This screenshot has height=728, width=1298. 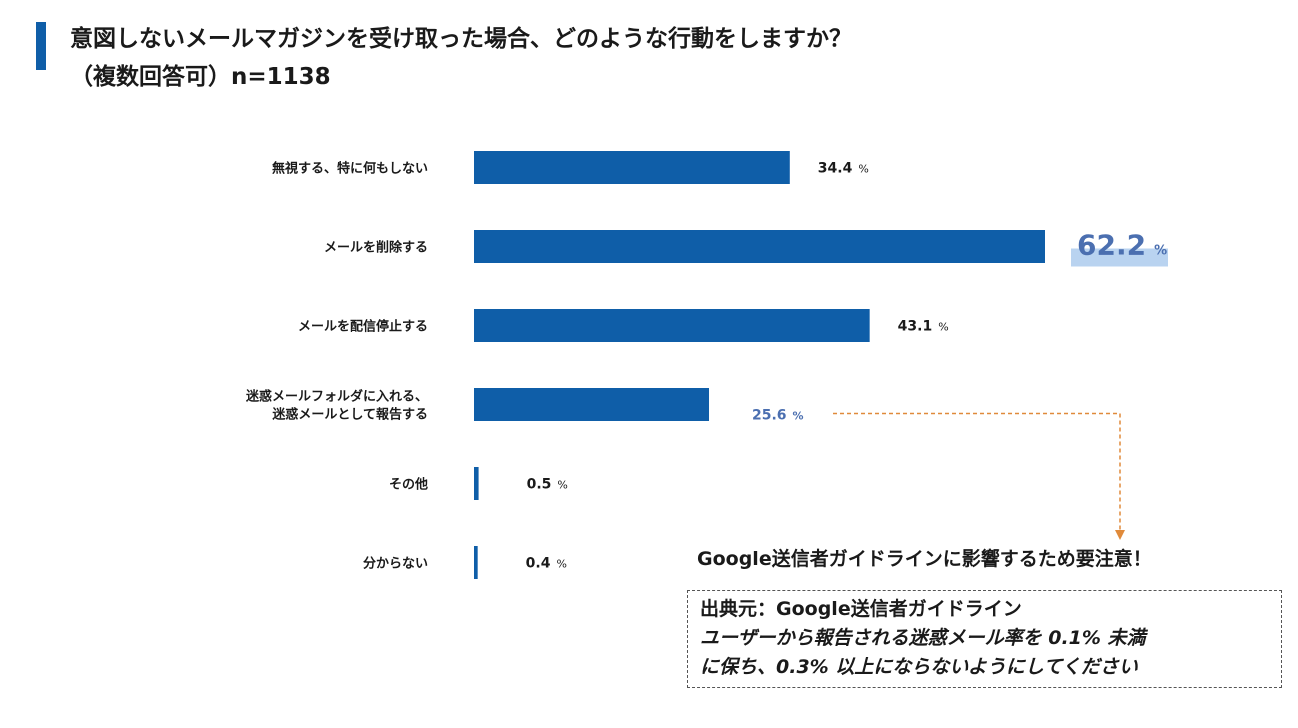 I want to click on source-title: 出典元：Google送信者ガイドライン, so click(x=861, y=609).